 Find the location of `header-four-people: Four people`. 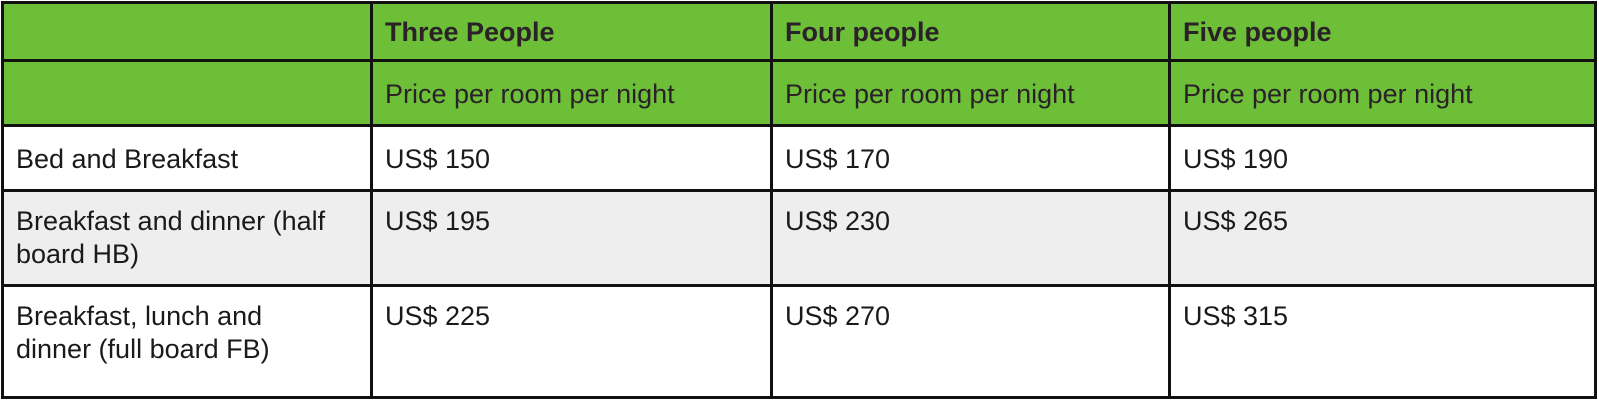

header-four-people: Four people is located at coordinates (970, 31).